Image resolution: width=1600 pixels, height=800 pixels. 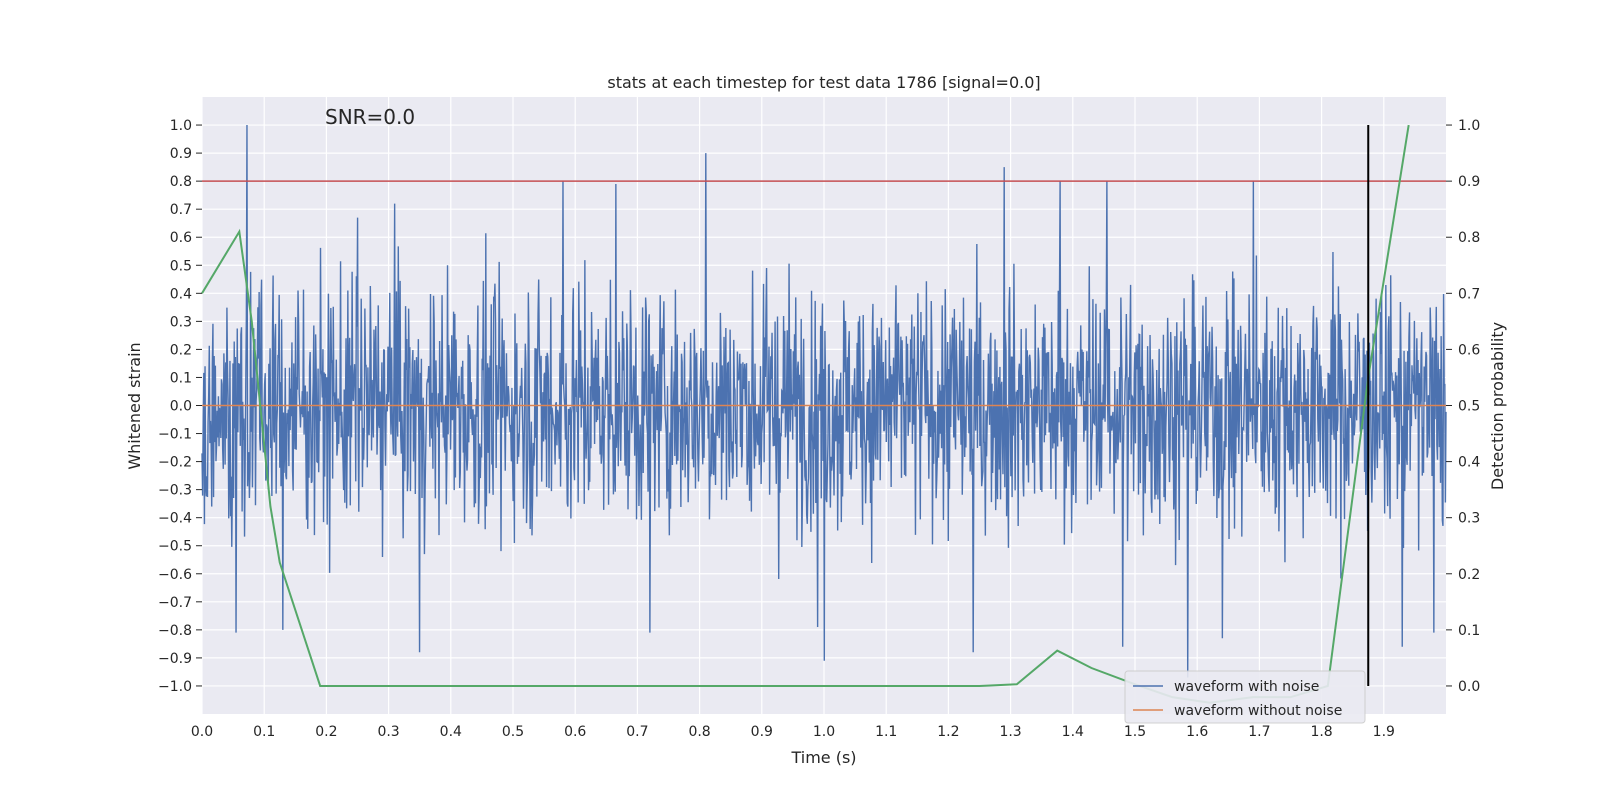 I want to click on x-tick-label: 0.4, so click(x=451, y=732).